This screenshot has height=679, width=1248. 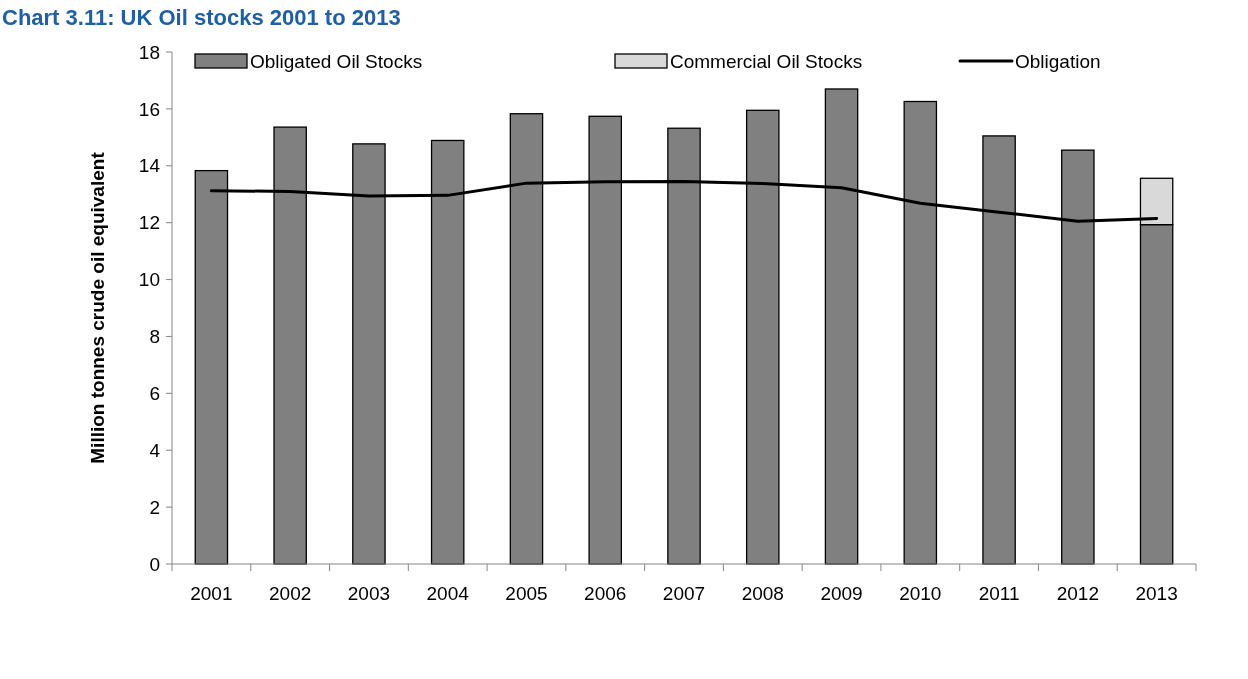 I want to click on y-tick-label: 2, so click(x=154, y=507).